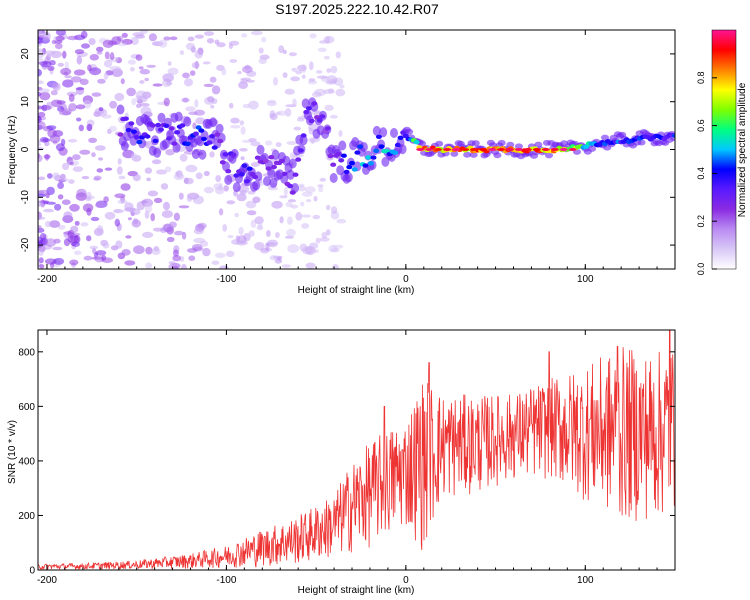  What do you see at coordinates (226, 279) in the screenshot?
I see `x-tick-label: -100` at bounding box center [226, 279].